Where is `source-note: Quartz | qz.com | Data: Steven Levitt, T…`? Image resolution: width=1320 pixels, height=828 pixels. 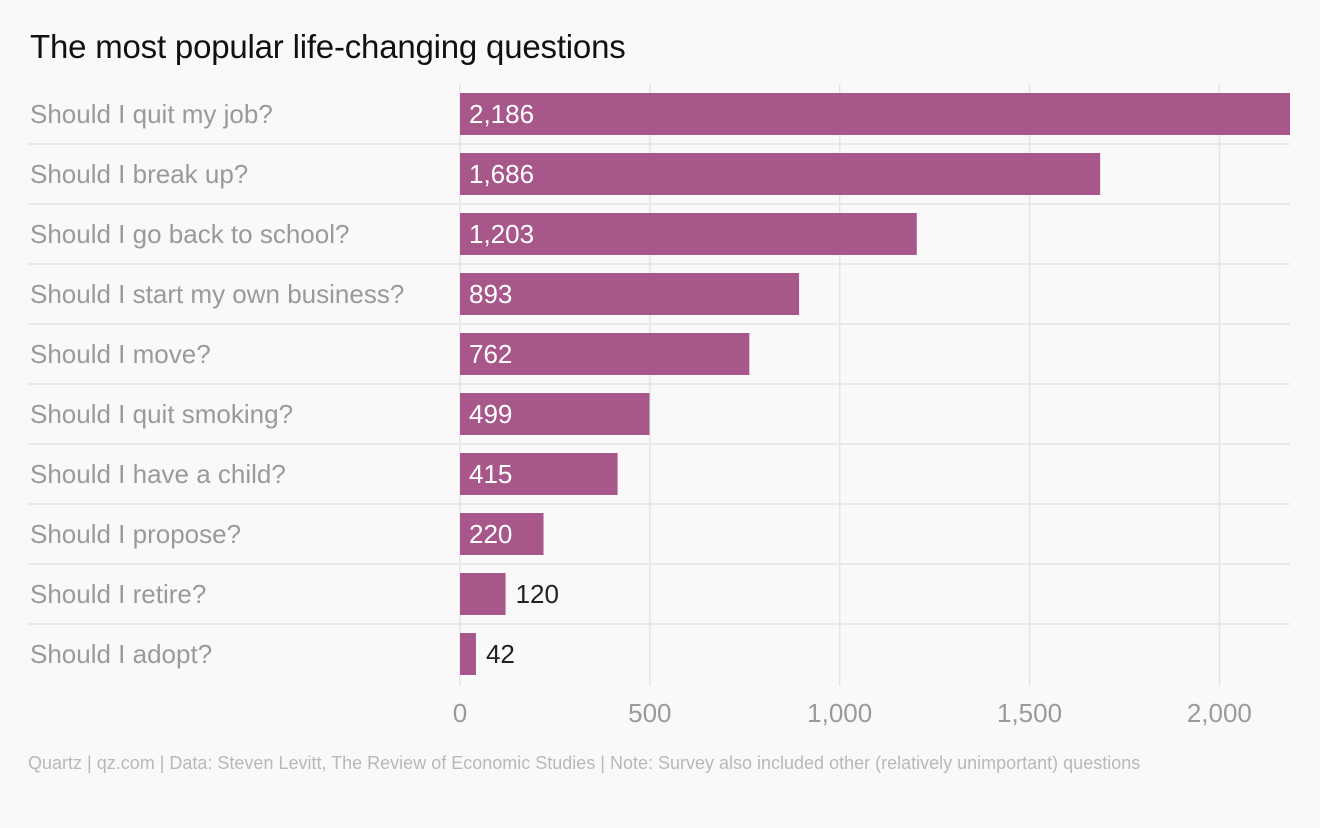 source-note: Quartz | qz.com | Data: Steven Levitt, T… is located at coordinates (584, 763).